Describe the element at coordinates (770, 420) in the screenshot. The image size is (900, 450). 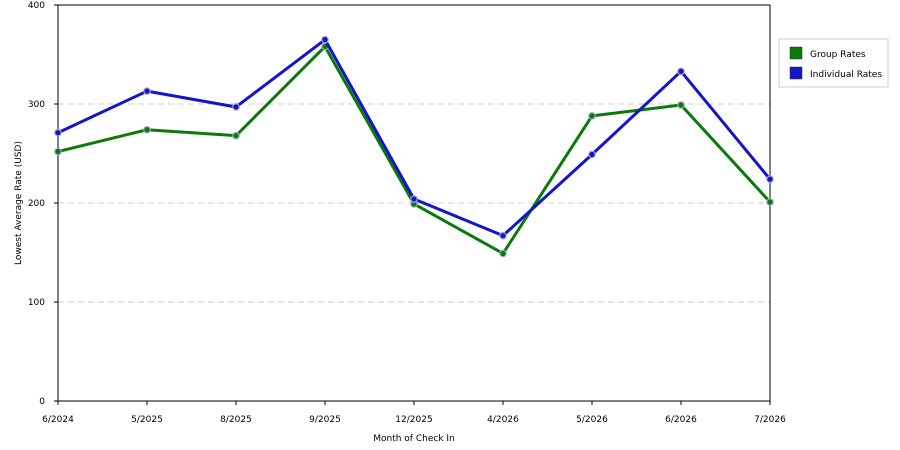
I see `x-tick-label: 7/2026` at that location.